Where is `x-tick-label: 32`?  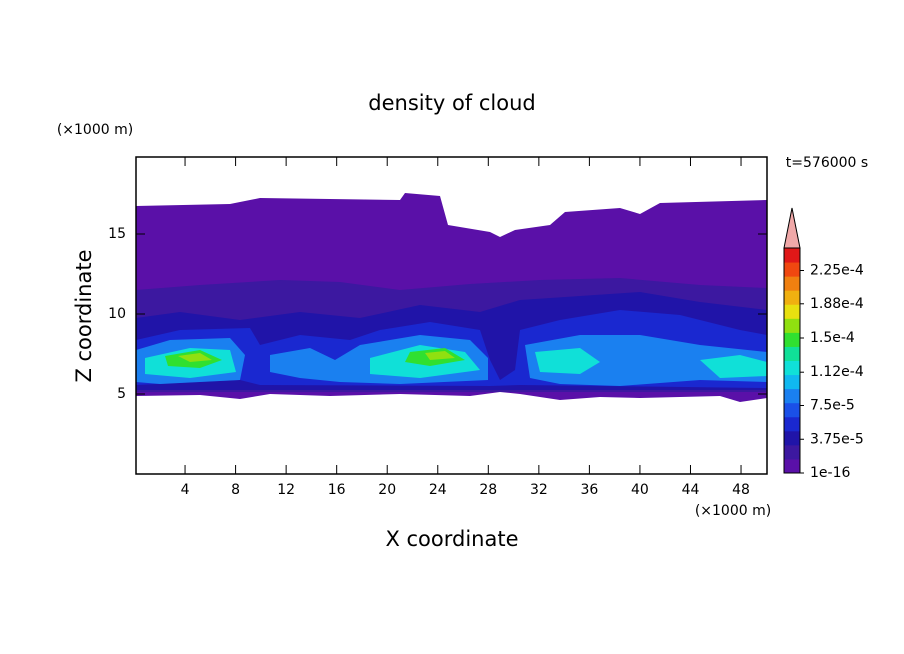 x-tick-label: 32 is located at coordinates (539, 490).